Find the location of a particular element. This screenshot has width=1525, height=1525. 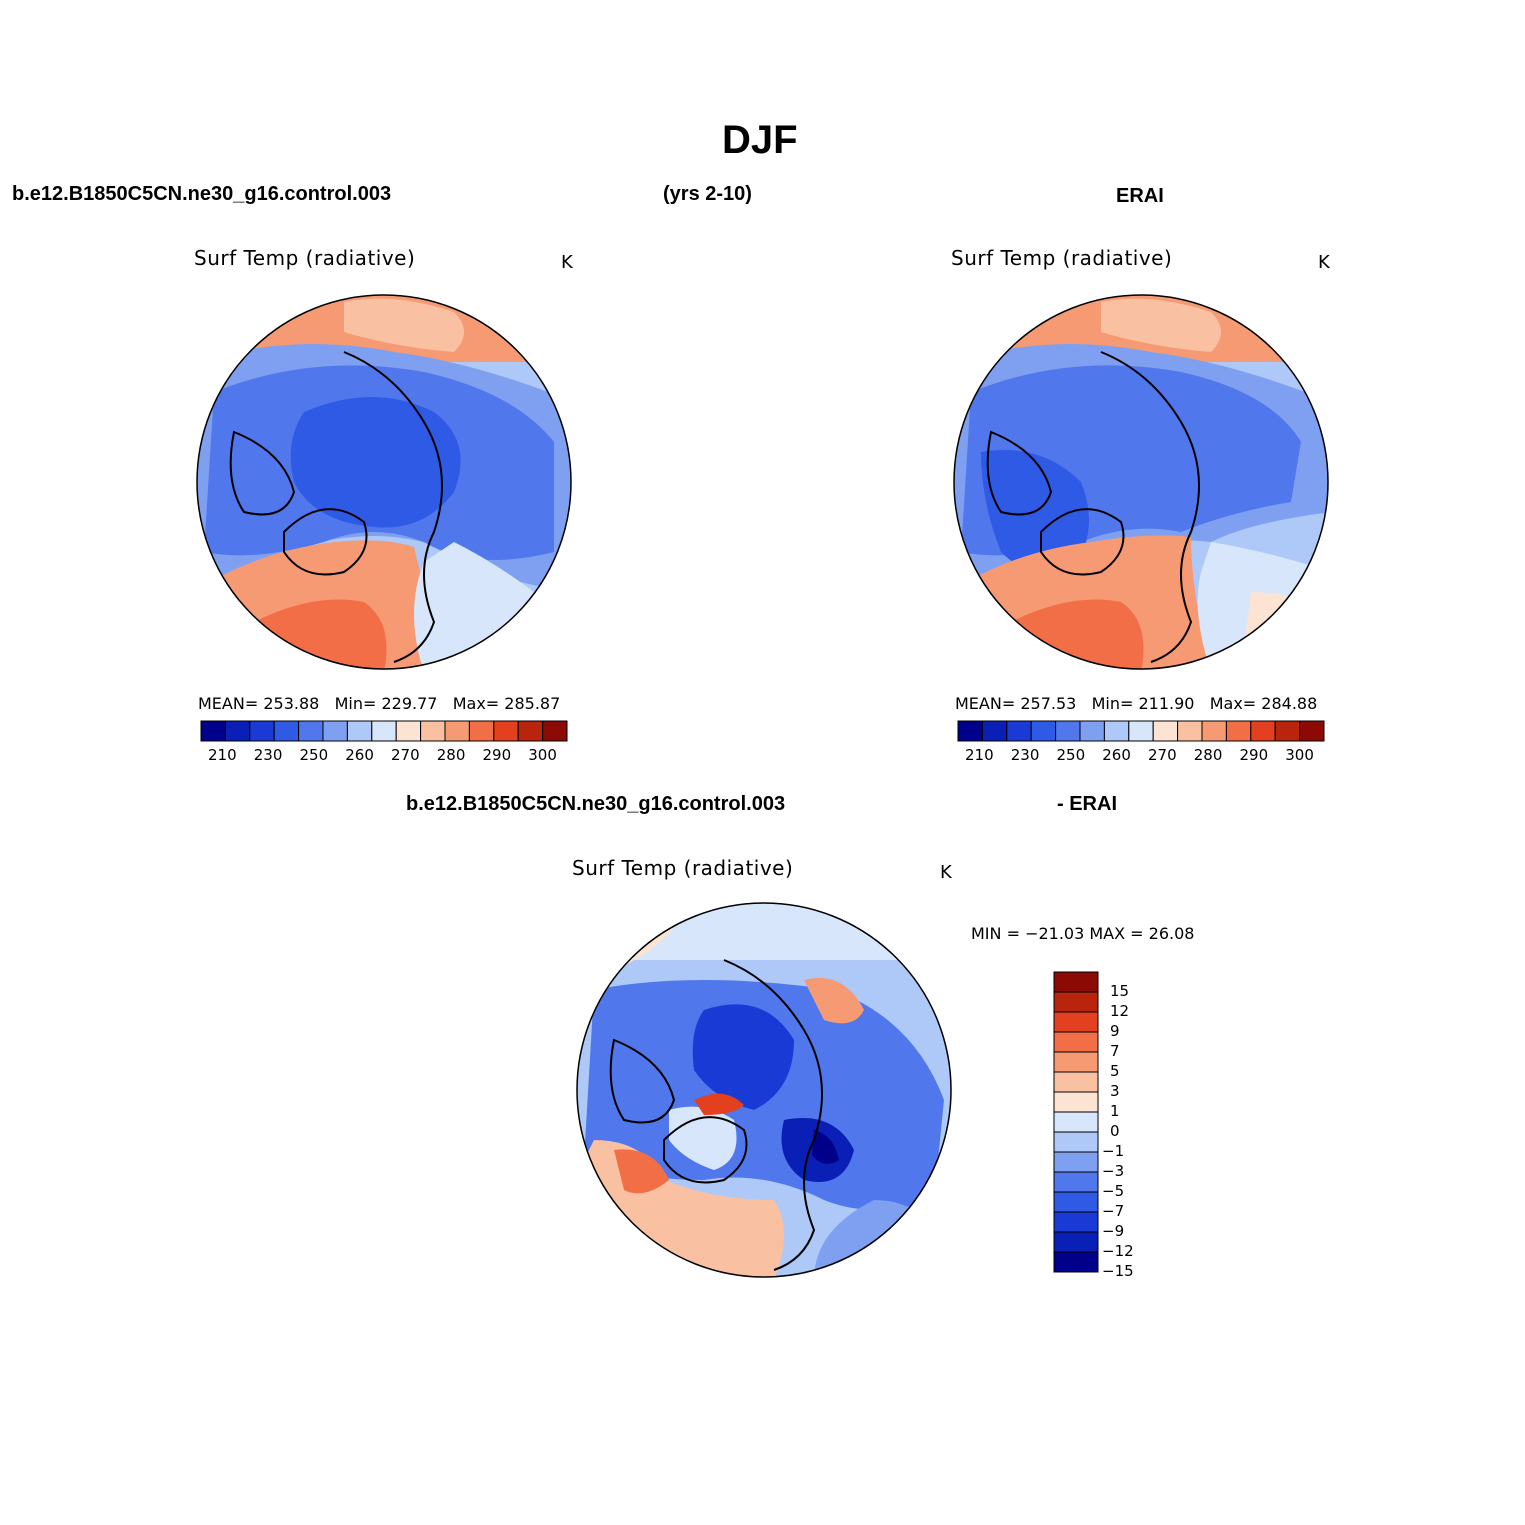

model-stats: MEAN= 253.88 Min= 229.77 Max= 285.87 is located at coordinates (379, 703).